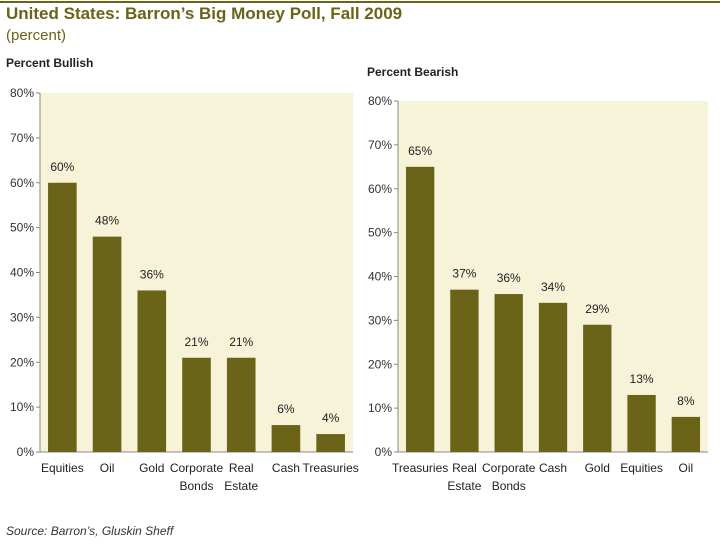 The image size is (720, 549). I want to click on data-label: 8%, so click(686, 401).